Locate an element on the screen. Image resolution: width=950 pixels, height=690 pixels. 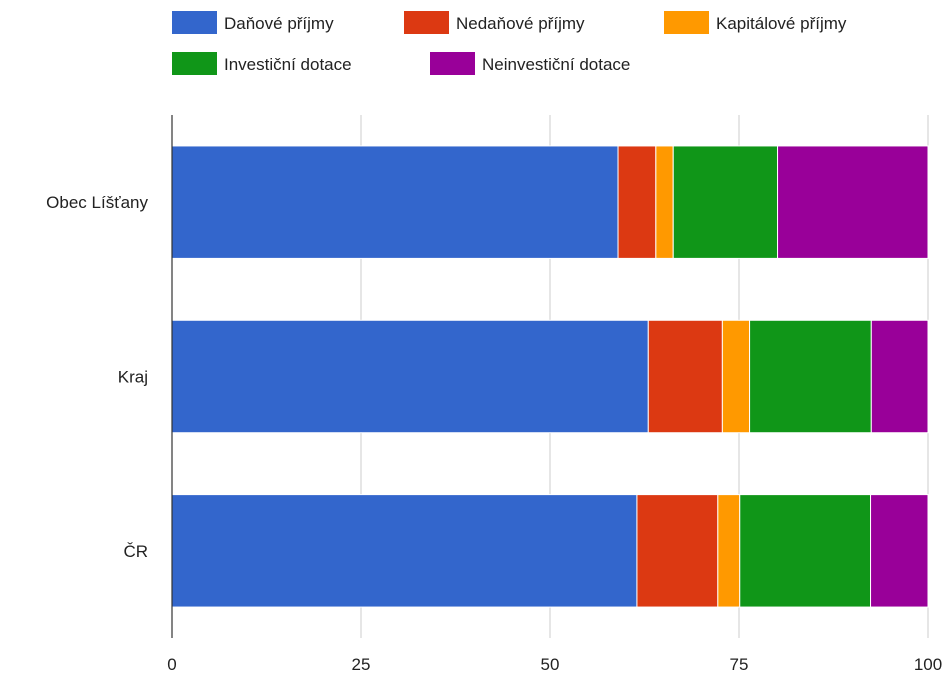
x-tick-label: 0 is located at coordinates (171, 664).